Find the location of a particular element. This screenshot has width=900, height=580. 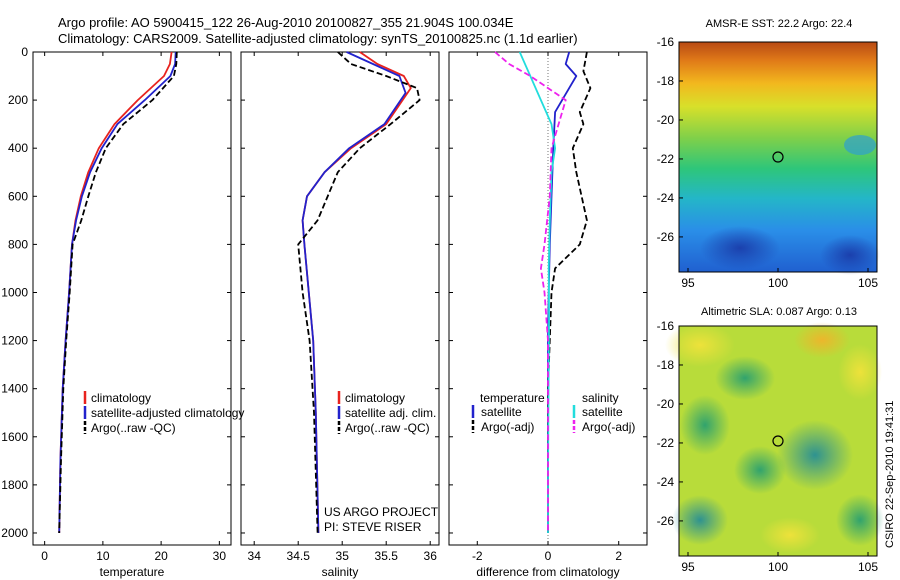

legend-heading-temperature: temperature is located at coordinates (512, 398).